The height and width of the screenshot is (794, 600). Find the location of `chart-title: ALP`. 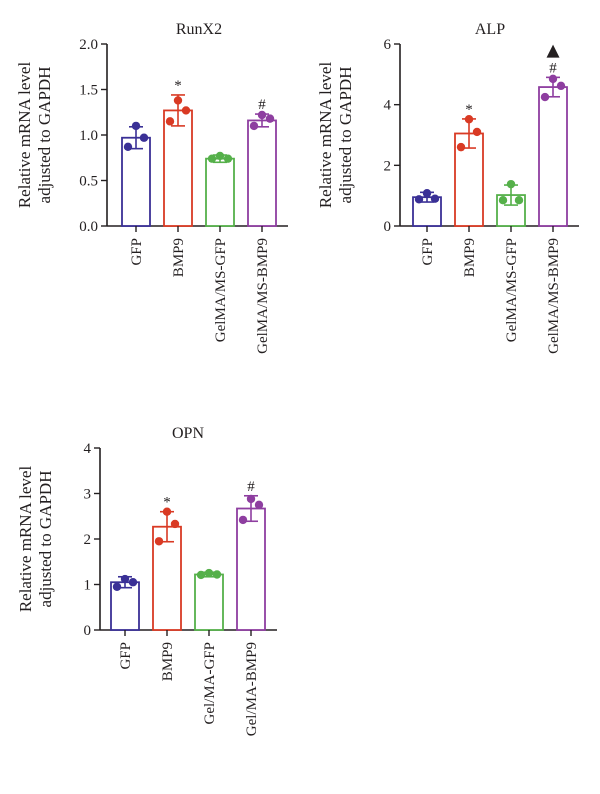

chart-title: ALP is located at coordinates (490, 29).